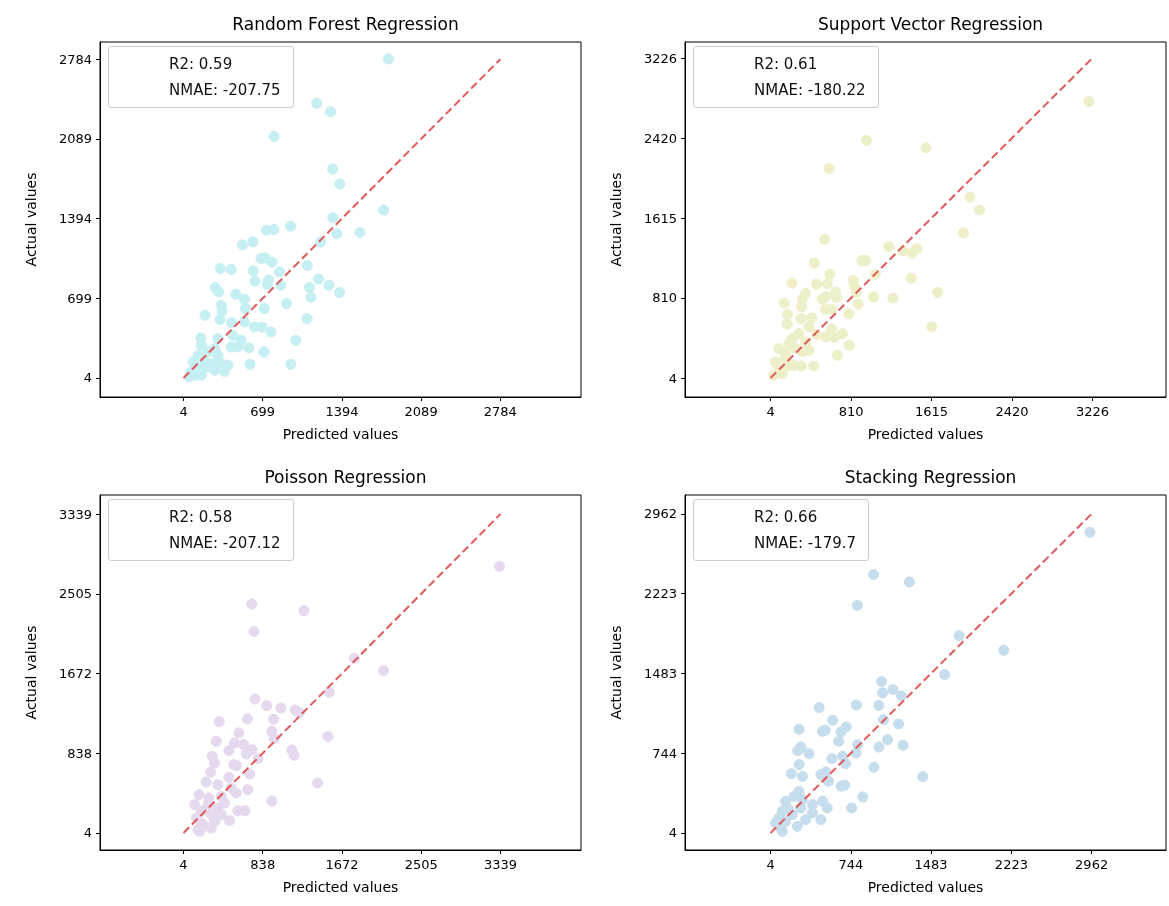 Image resolution: width=1169 pixels, height=906 pixels. What do you see at coordinates (1012, 411) in the screenshot?
I see `x-tick-label: 2420` at bounding box center [1012, 411].